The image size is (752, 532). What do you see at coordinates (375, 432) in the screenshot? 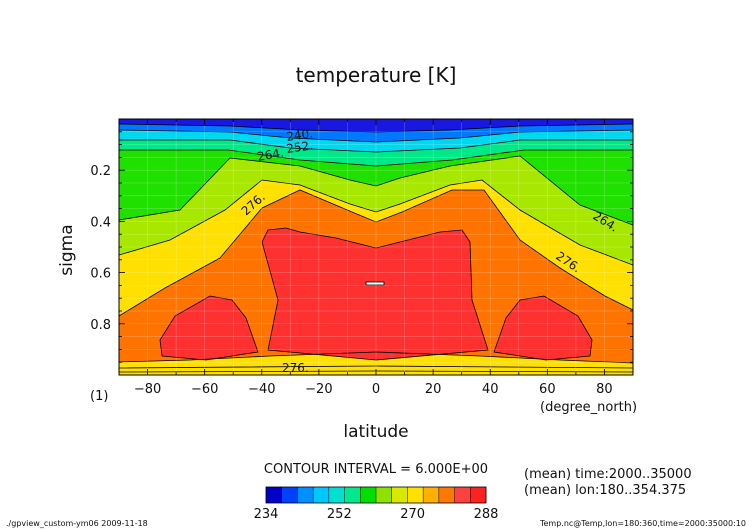
I see `x-axis-title: latitude` at bounding box center [375, 432].